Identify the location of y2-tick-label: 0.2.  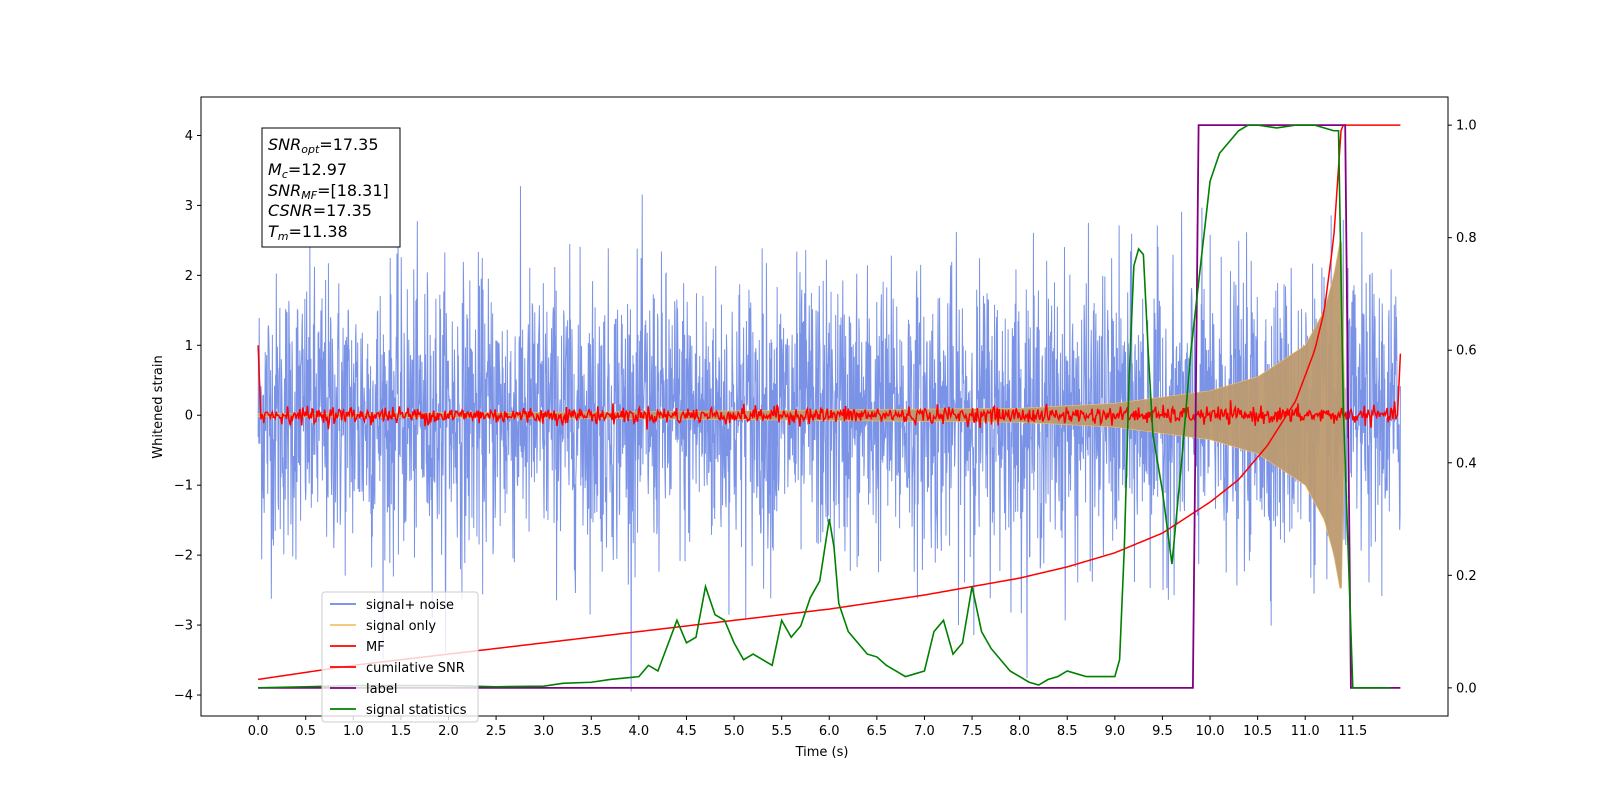
(1466, 576).